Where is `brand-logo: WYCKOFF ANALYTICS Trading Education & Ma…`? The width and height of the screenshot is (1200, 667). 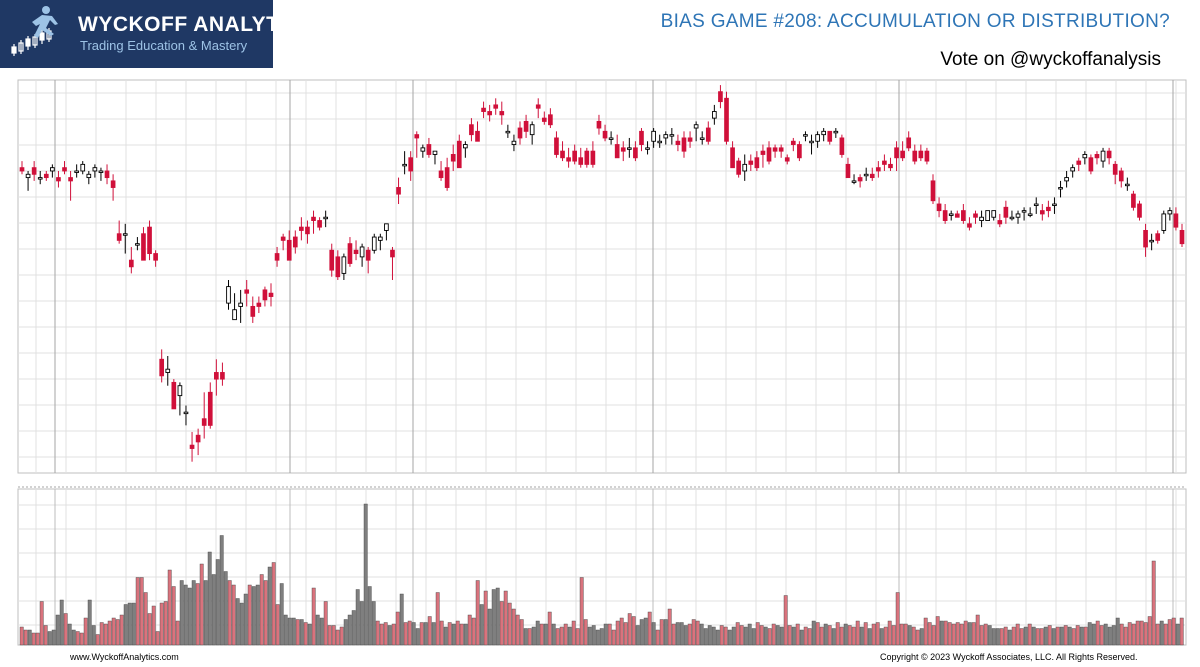 brand-logo: WYCKOFF ANALYTICS Trading Education & Ma… is located at coordinates (157, 34).